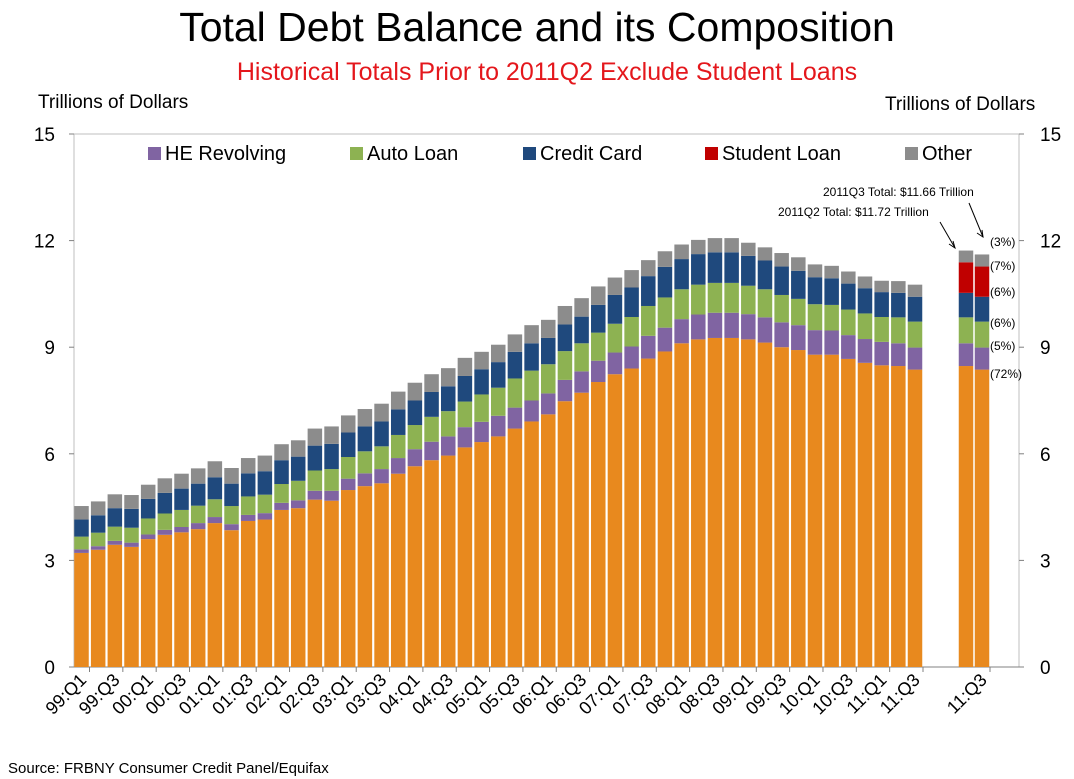 The height and width of the screenshot is (779, 1074). Describe the element at coordinates (49, 348) in the screenshot. I see `y-tick-label-left: 9` at that location.